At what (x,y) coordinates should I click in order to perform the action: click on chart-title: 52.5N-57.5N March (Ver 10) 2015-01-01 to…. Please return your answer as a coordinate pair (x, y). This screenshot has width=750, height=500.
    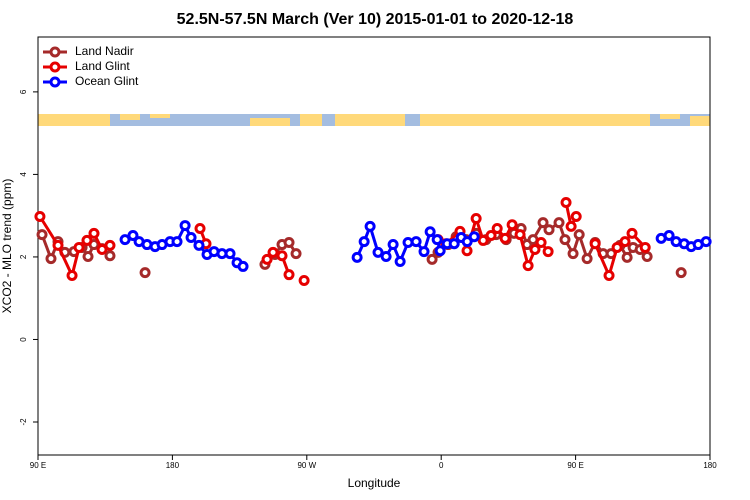
    Looking at the image, I should click on (375, 19).